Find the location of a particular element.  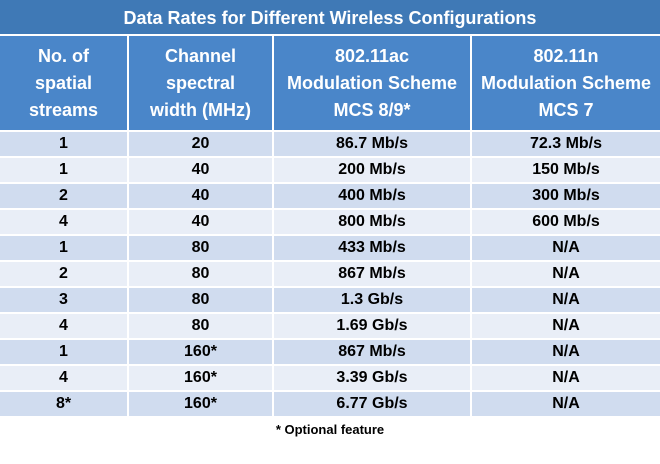

header-spatial-streams: No. of spatial streams is located at coordinates (64, 84).